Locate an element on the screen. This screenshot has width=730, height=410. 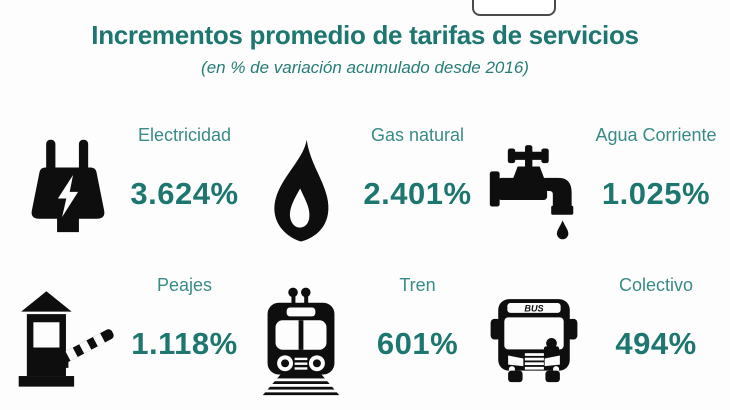
service-value: 1.118% is located at coordinates (184, 343).